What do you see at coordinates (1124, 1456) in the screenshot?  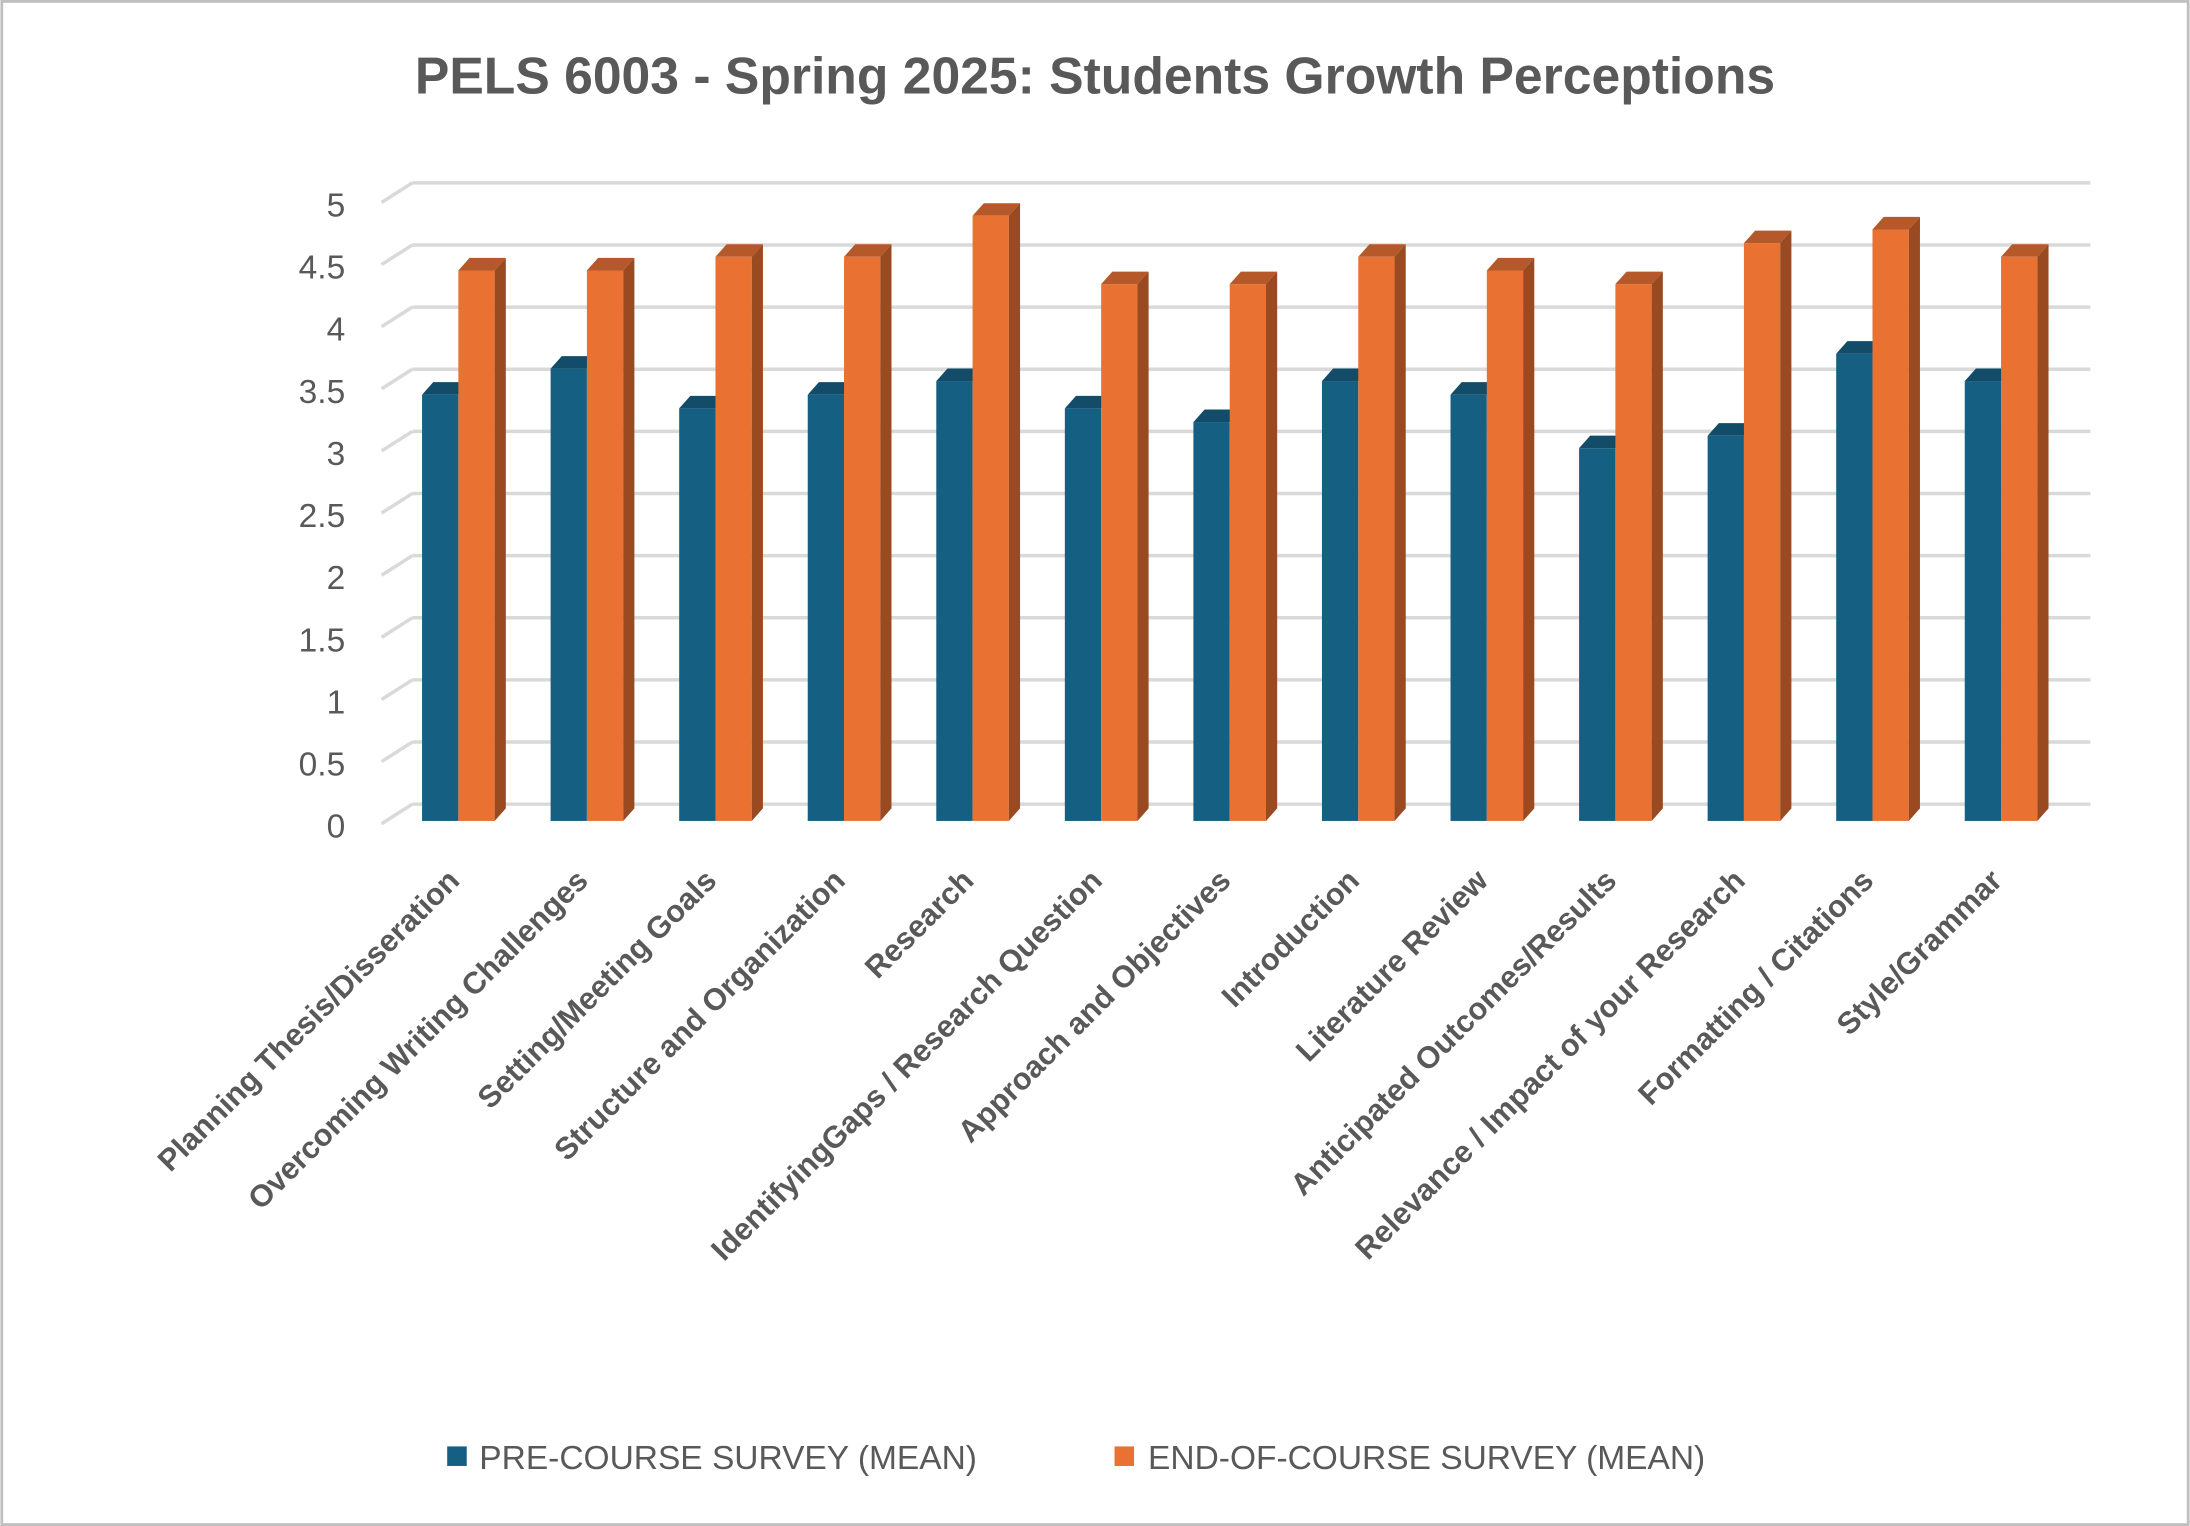 I see `legend-swatch-end` at bounding box center [1124, 1456].